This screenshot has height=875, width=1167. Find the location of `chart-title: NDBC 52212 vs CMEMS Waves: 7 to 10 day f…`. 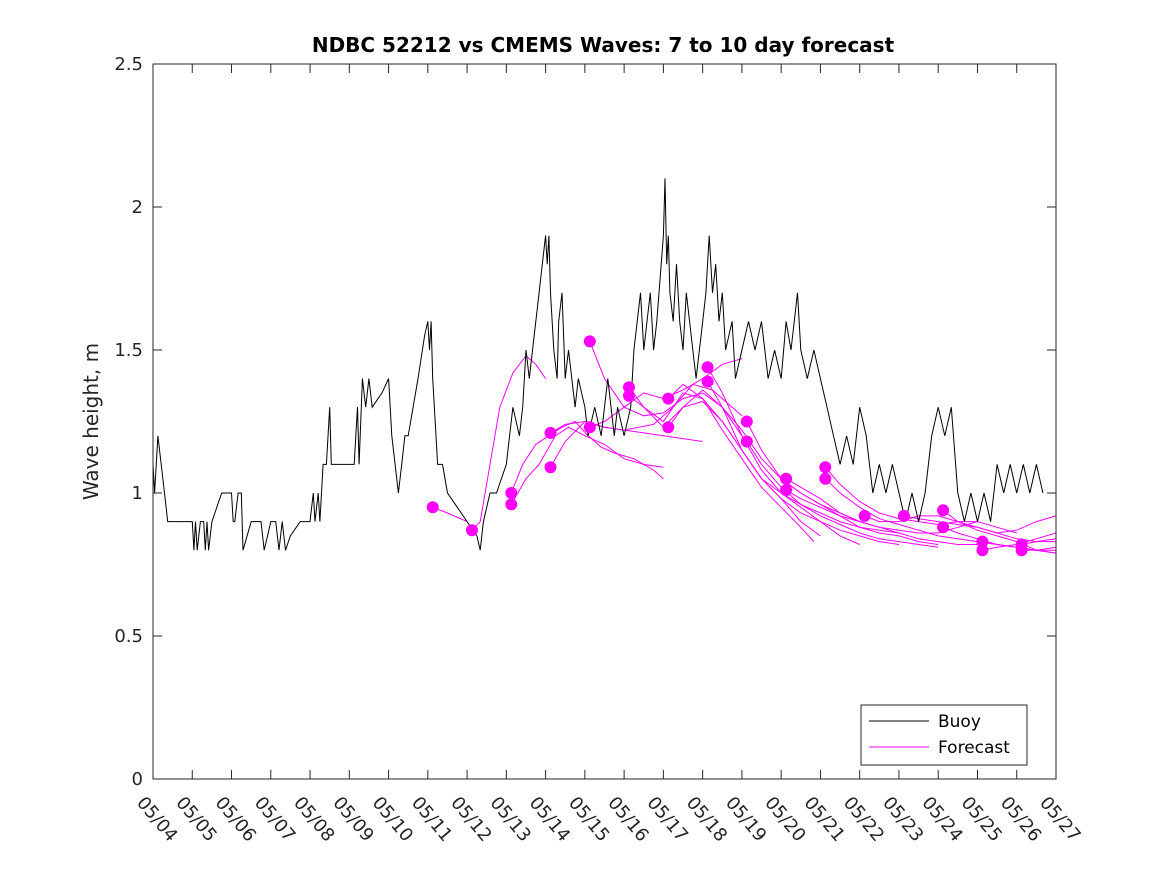

chart-title: NDBC 52212 vs CMEMS Waves: 7 to 10 day f… is located at coordinates (603, 45).